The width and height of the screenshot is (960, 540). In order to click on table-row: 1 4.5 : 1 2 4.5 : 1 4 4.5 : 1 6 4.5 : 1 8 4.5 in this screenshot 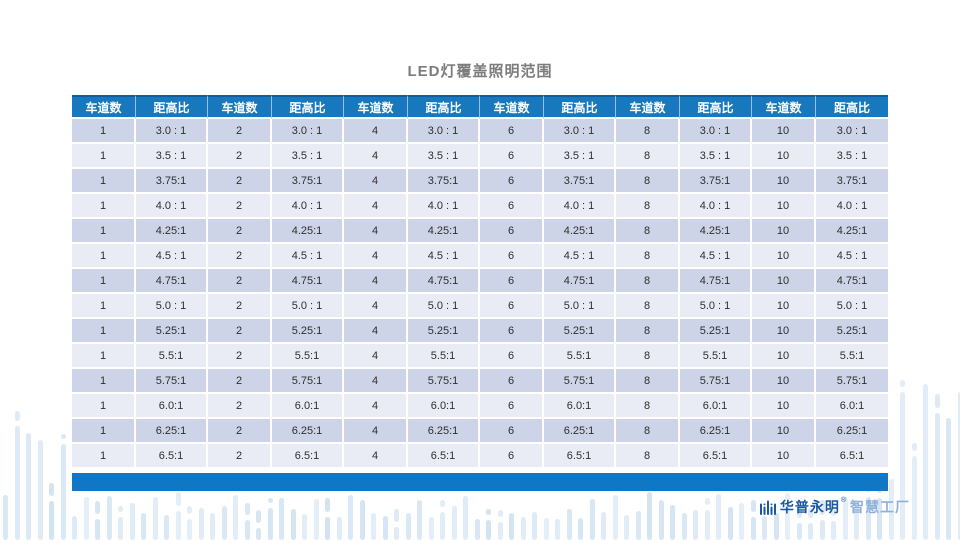, I will do `click(480, 256)`.